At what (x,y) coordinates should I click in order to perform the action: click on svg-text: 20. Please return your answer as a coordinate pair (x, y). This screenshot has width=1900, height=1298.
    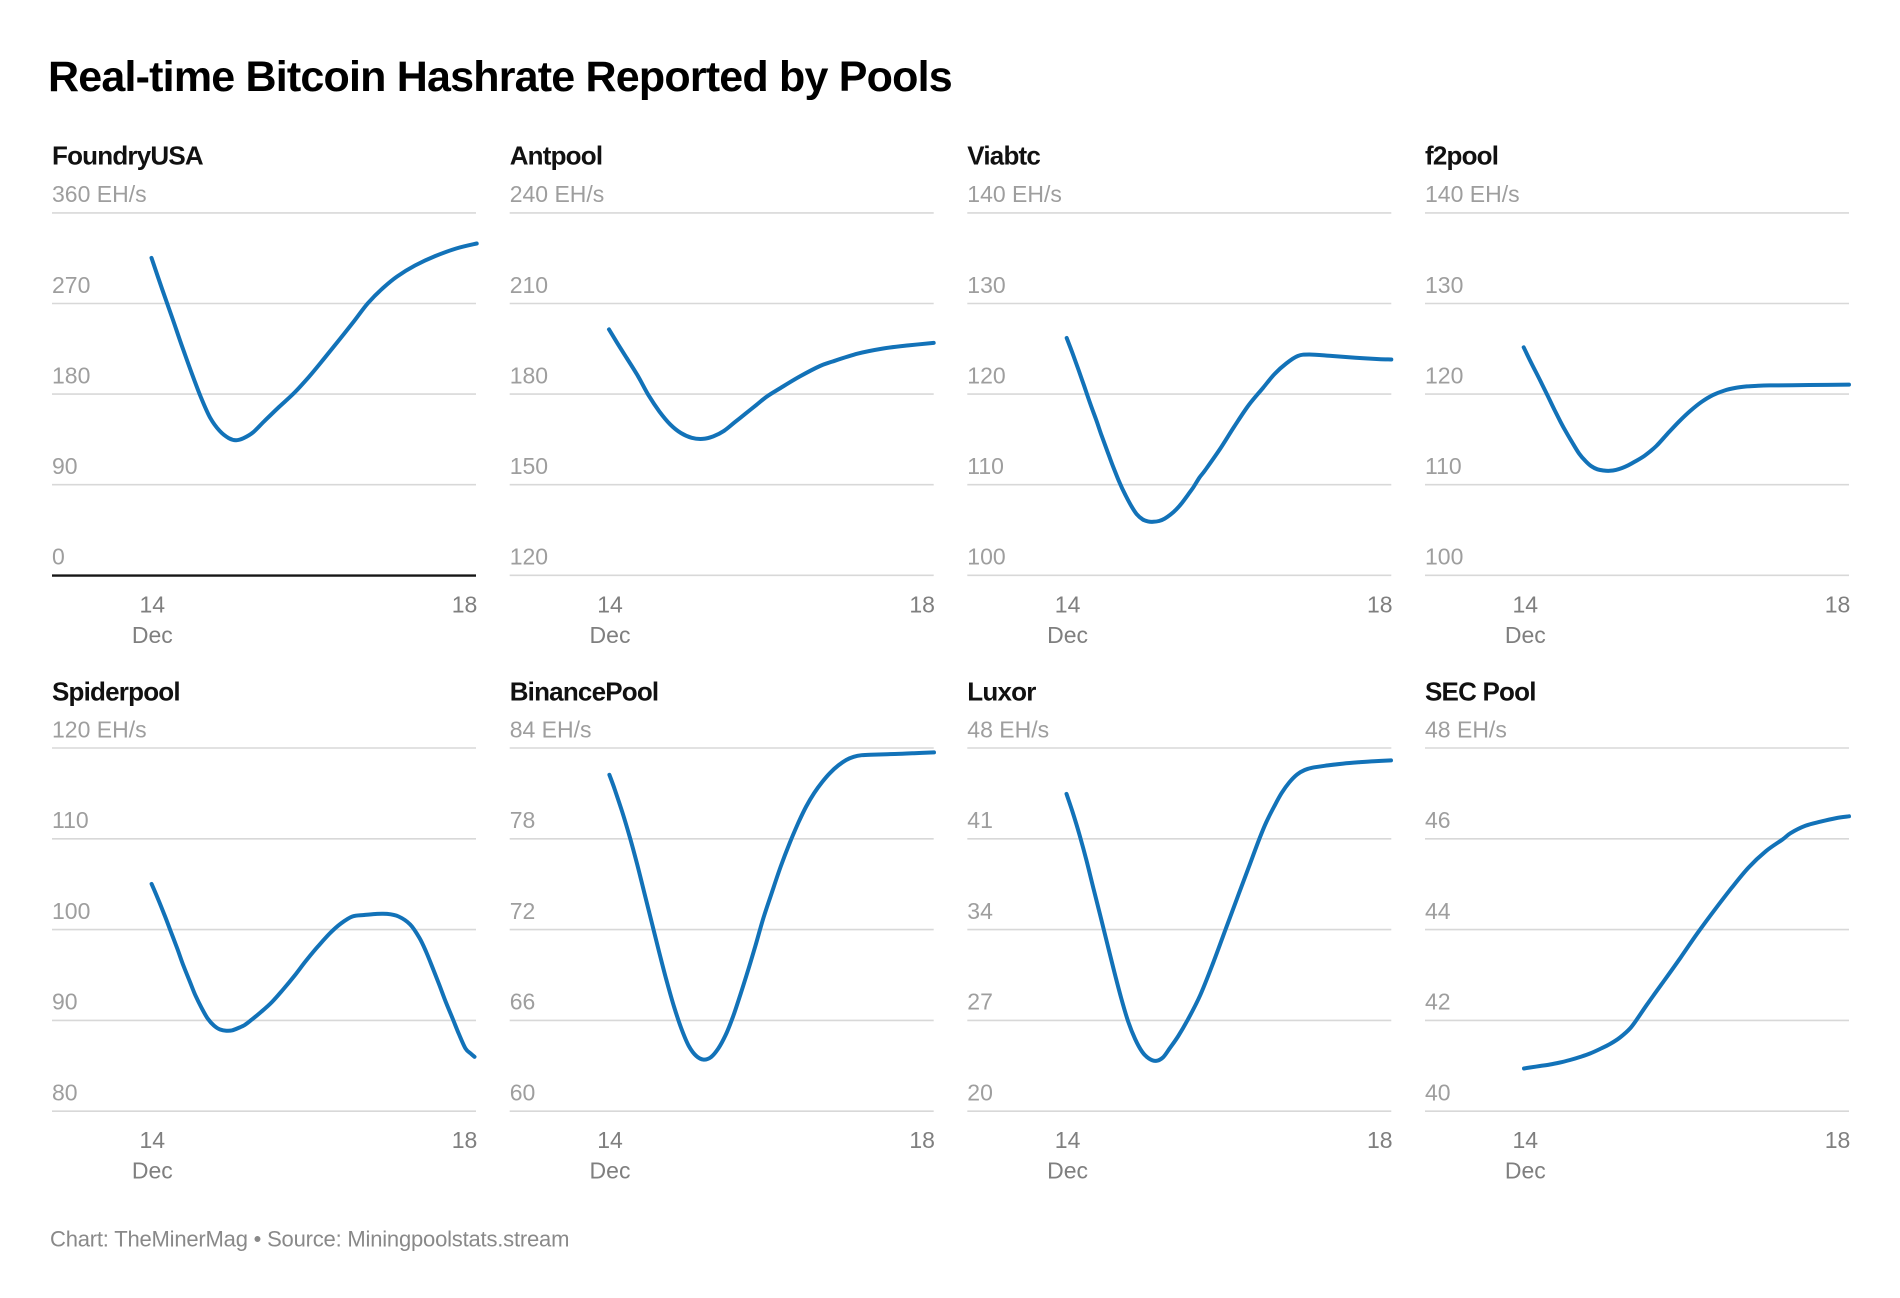
    Looking at the image, I should click on (980, 1093).